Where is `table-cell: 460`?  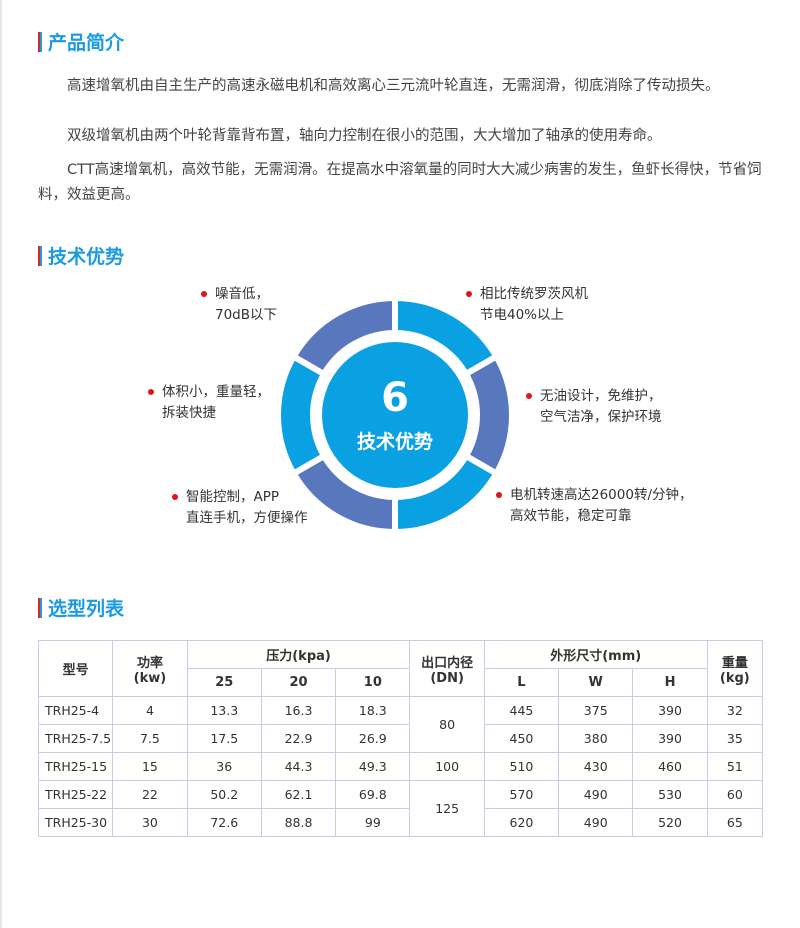
table-cell: 460 is located at coordinates (670, 766).